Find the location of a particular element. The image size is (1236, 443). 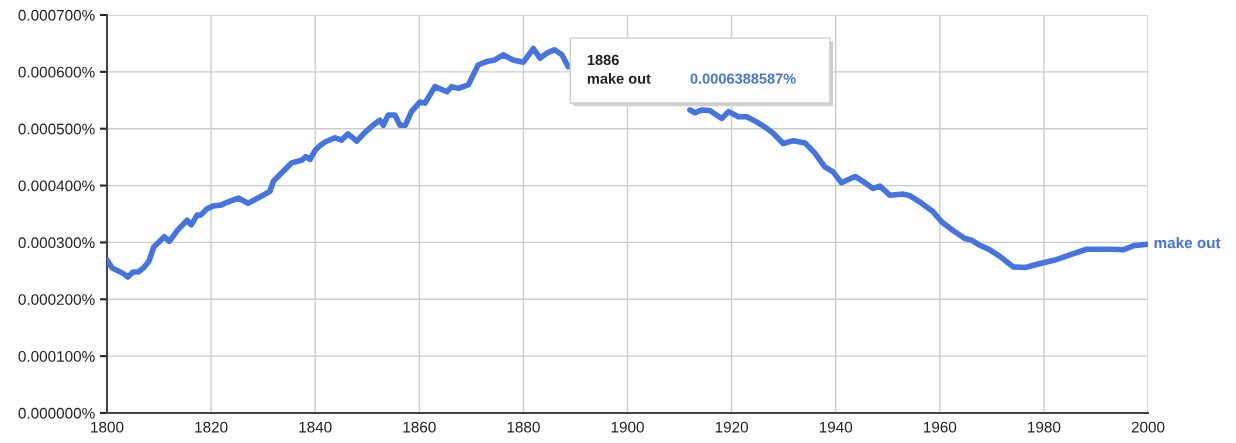

x-tick-label: 1840 is located at coordinates (315, 427).